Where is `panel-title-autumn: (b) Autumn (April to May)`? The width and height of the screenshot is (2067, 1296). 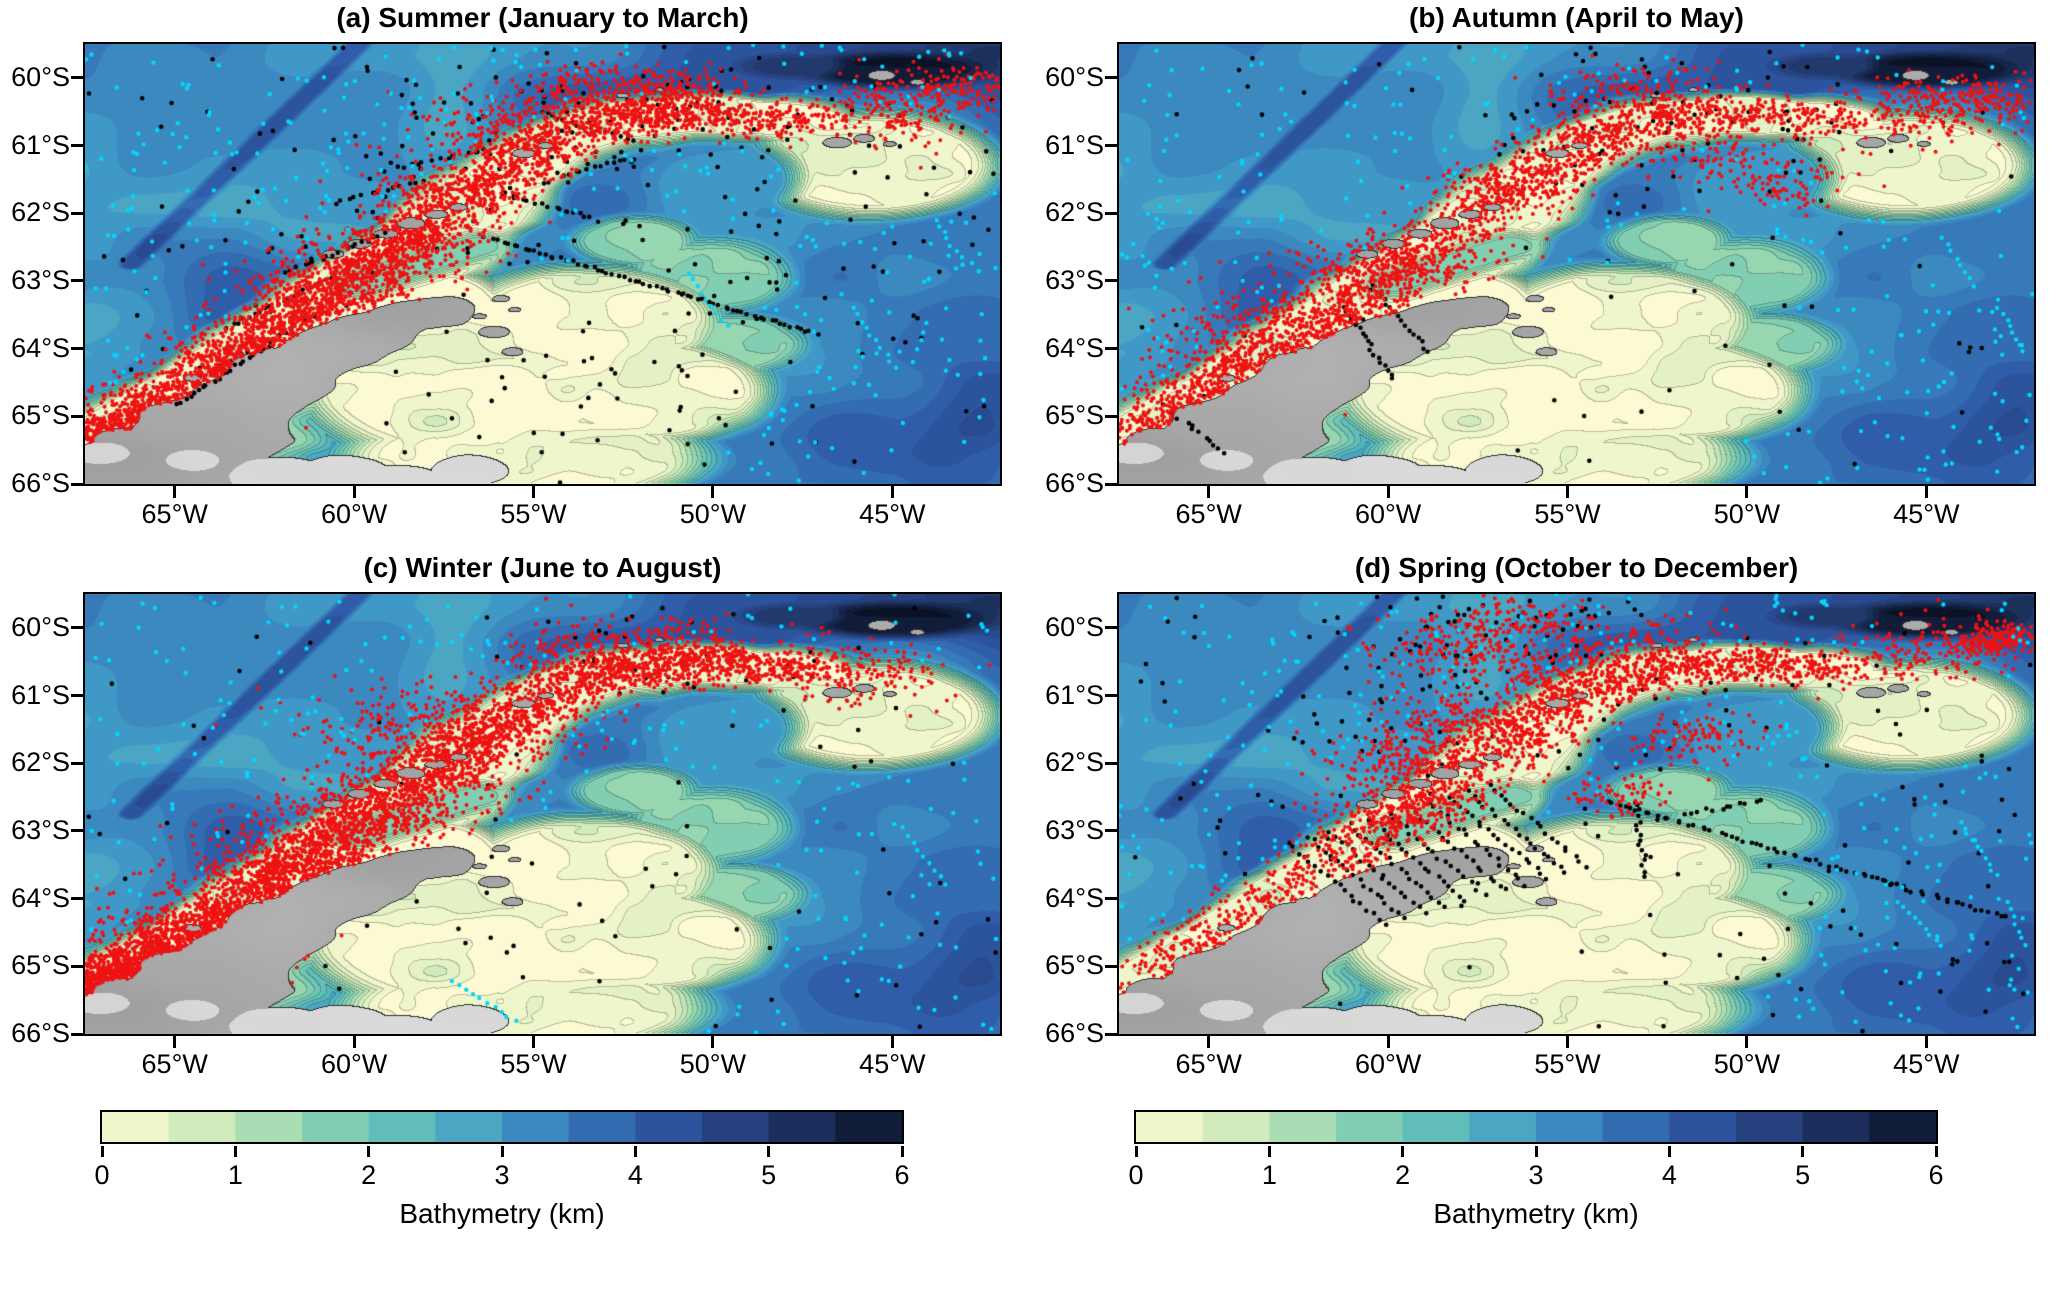
panel-title-autumn: (b) Autumn (April to May) is located at coordinates (1576, 17).